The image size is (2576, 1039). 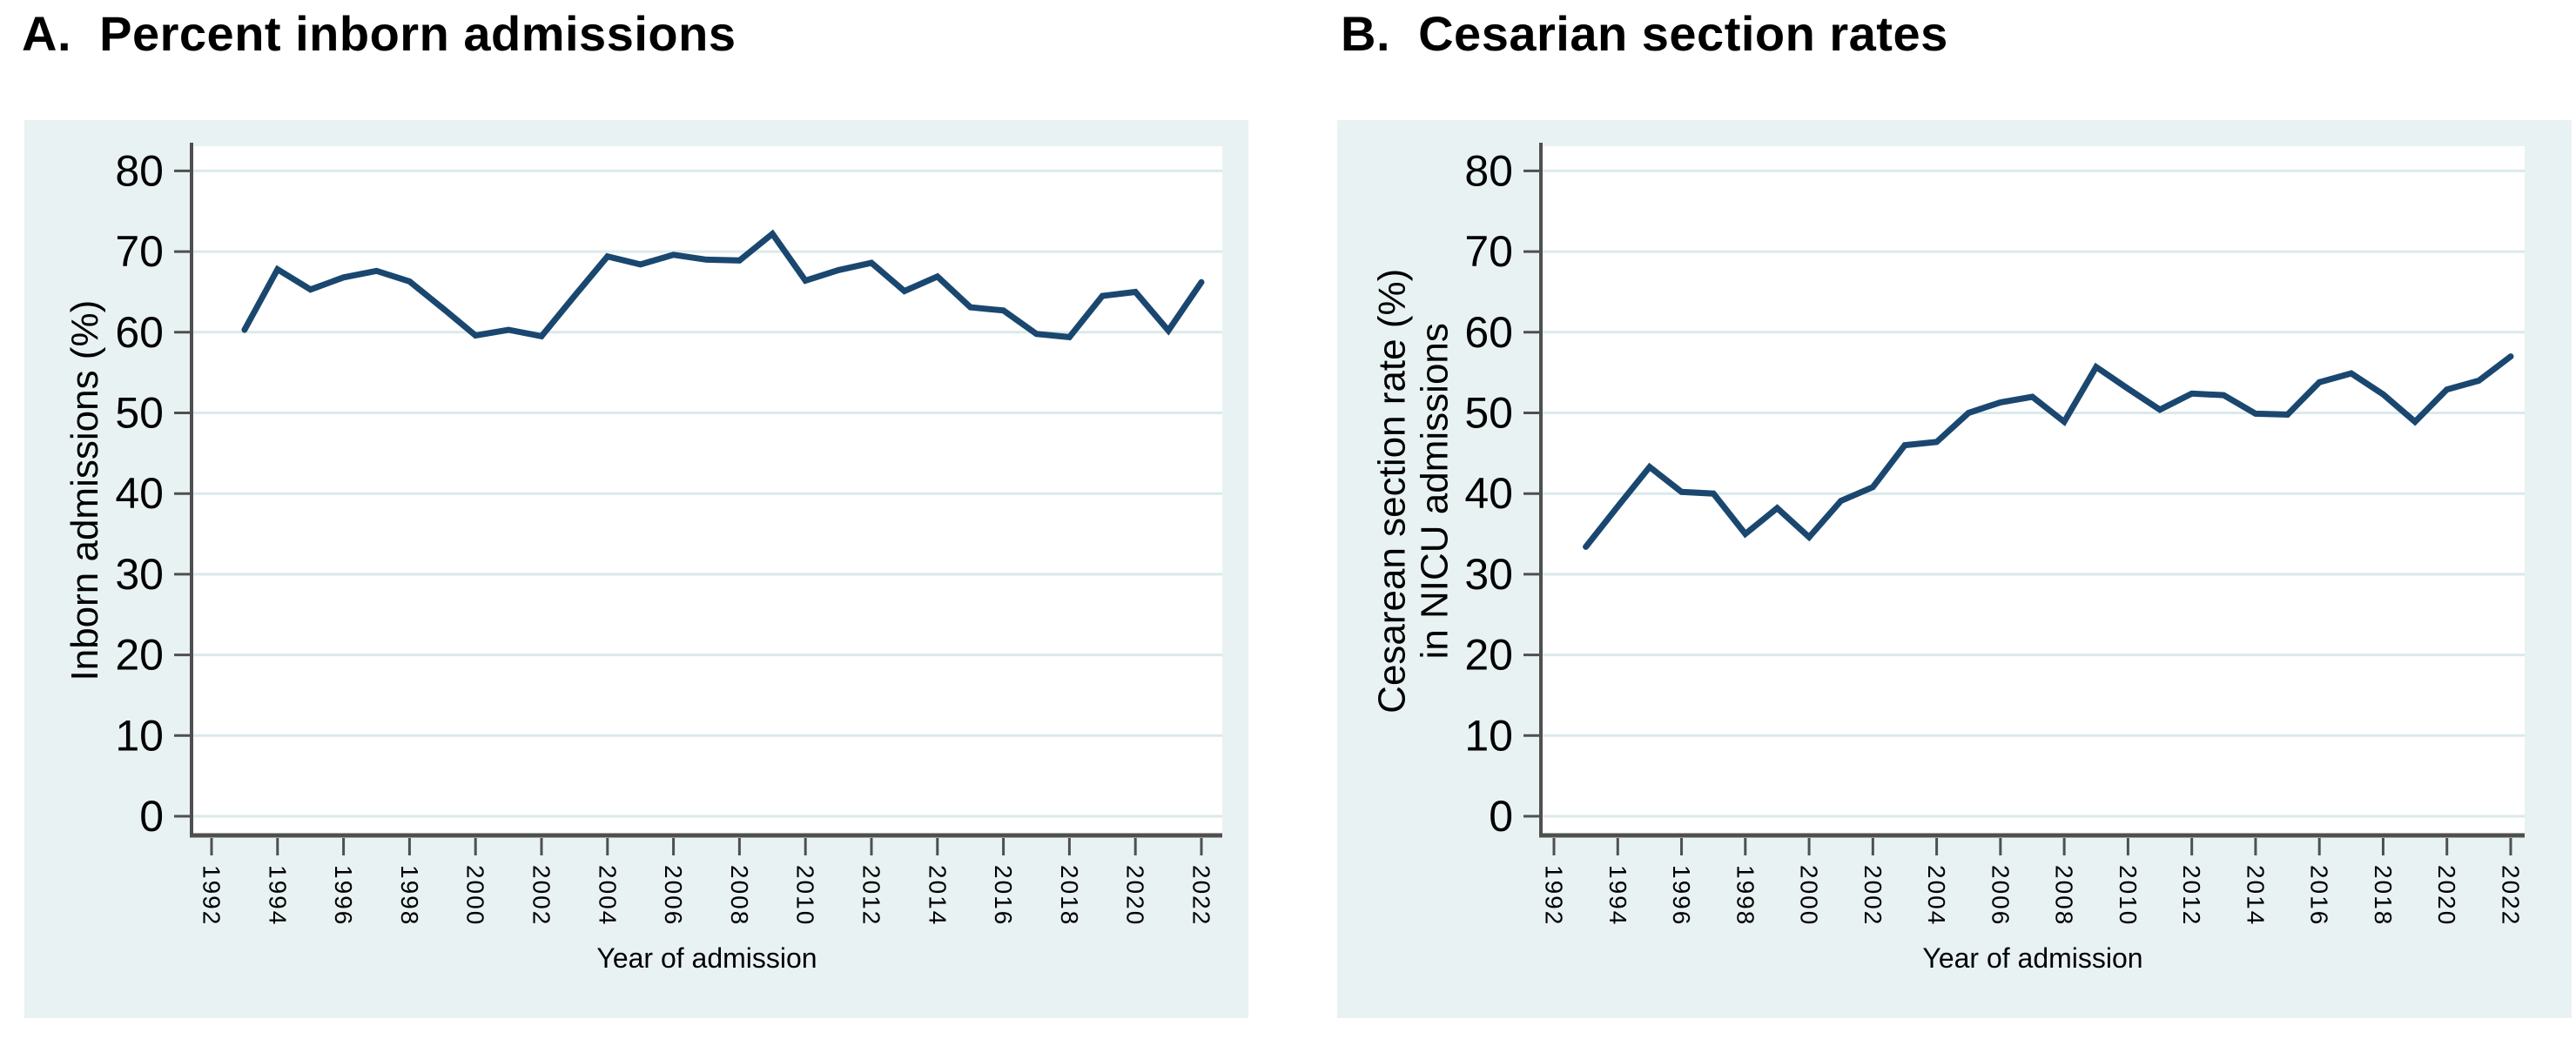 What do you see at coordinates (706, 958) in the screenshot?
I see `panel-a-x-axis-label: Year of admission` at bounding box center [706, 958].